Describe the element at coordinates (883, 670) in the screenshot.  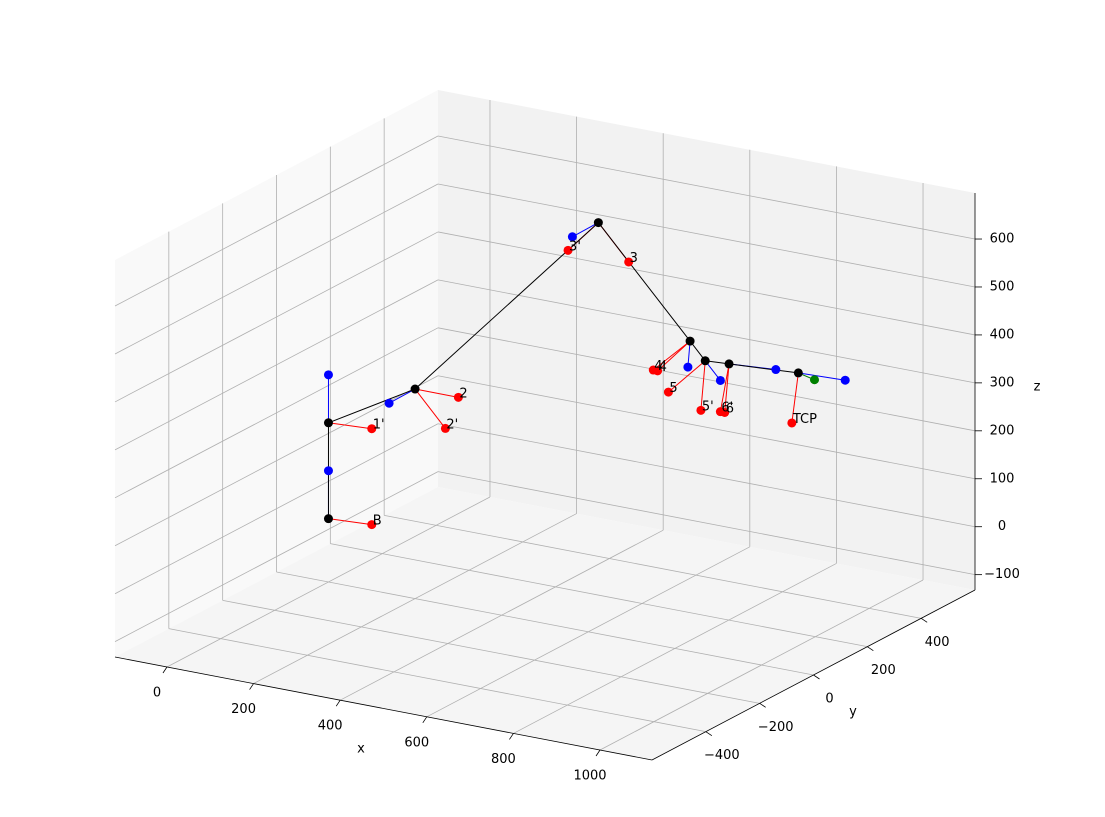
I see `y-tick-label: 200` at that location.